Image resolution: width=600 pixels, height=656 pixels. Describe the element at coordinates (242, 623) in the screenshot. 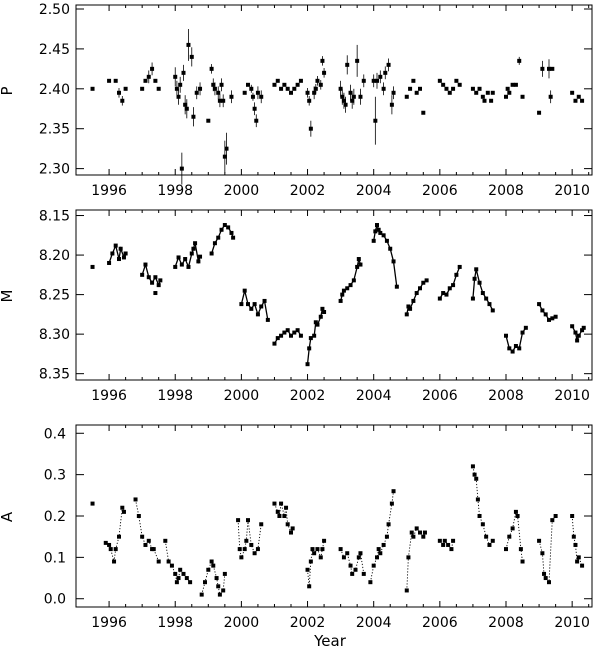

I see `x-tick-label: 2000` at that location.